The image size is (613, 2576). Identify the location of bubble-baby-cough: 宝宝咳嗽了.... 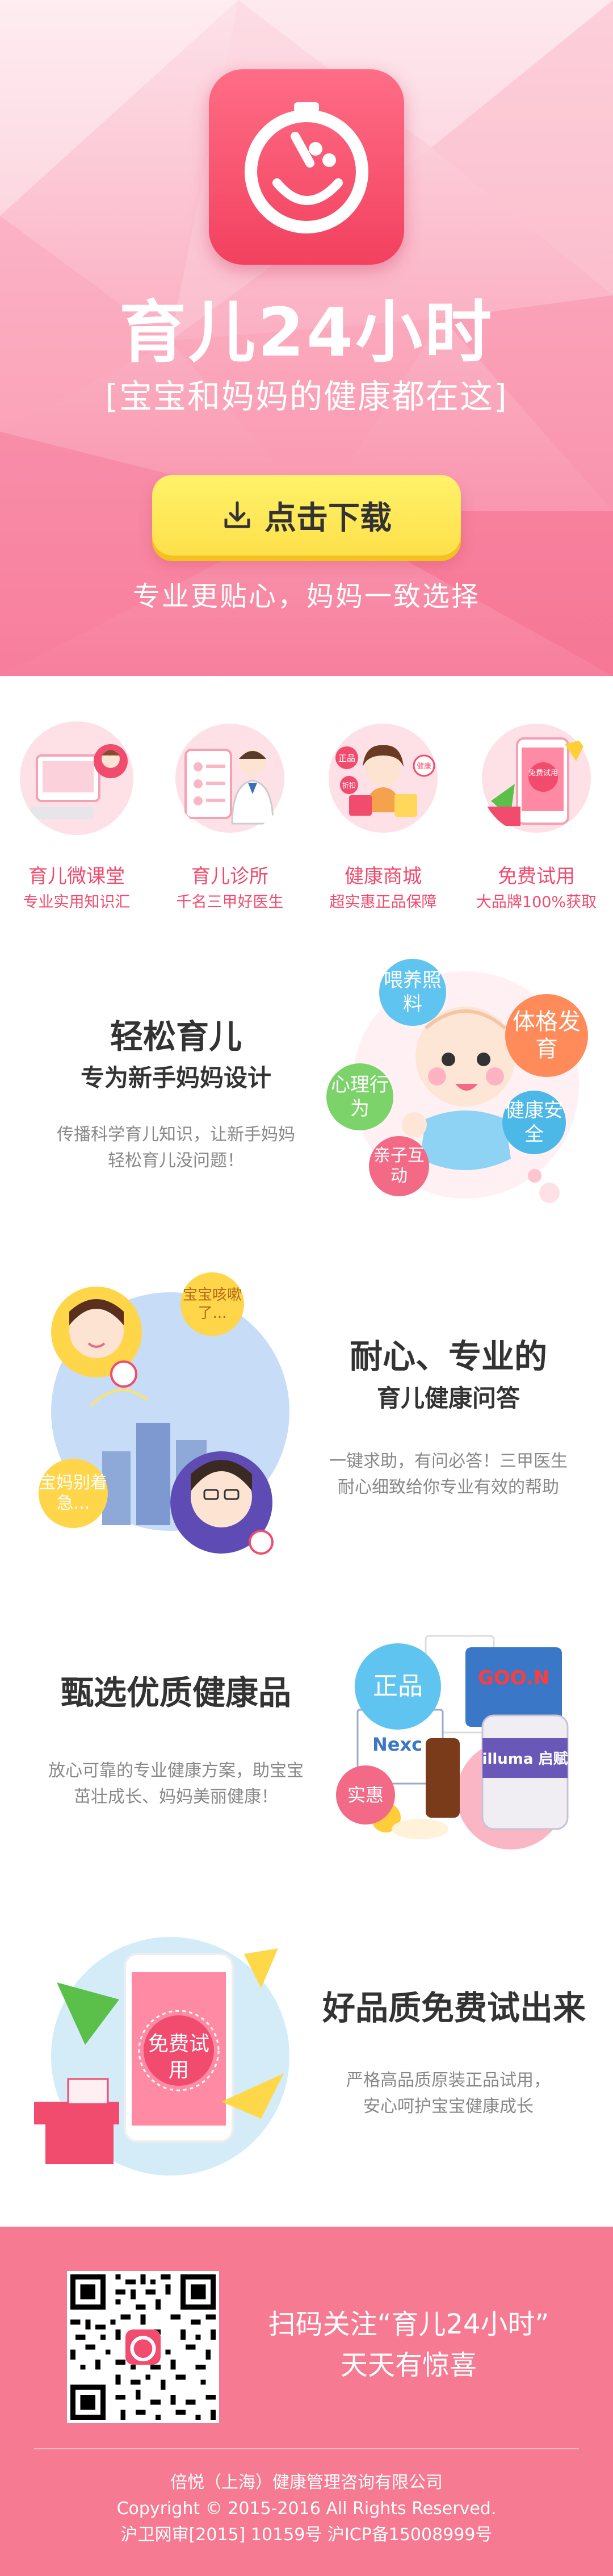
(212, 1304).